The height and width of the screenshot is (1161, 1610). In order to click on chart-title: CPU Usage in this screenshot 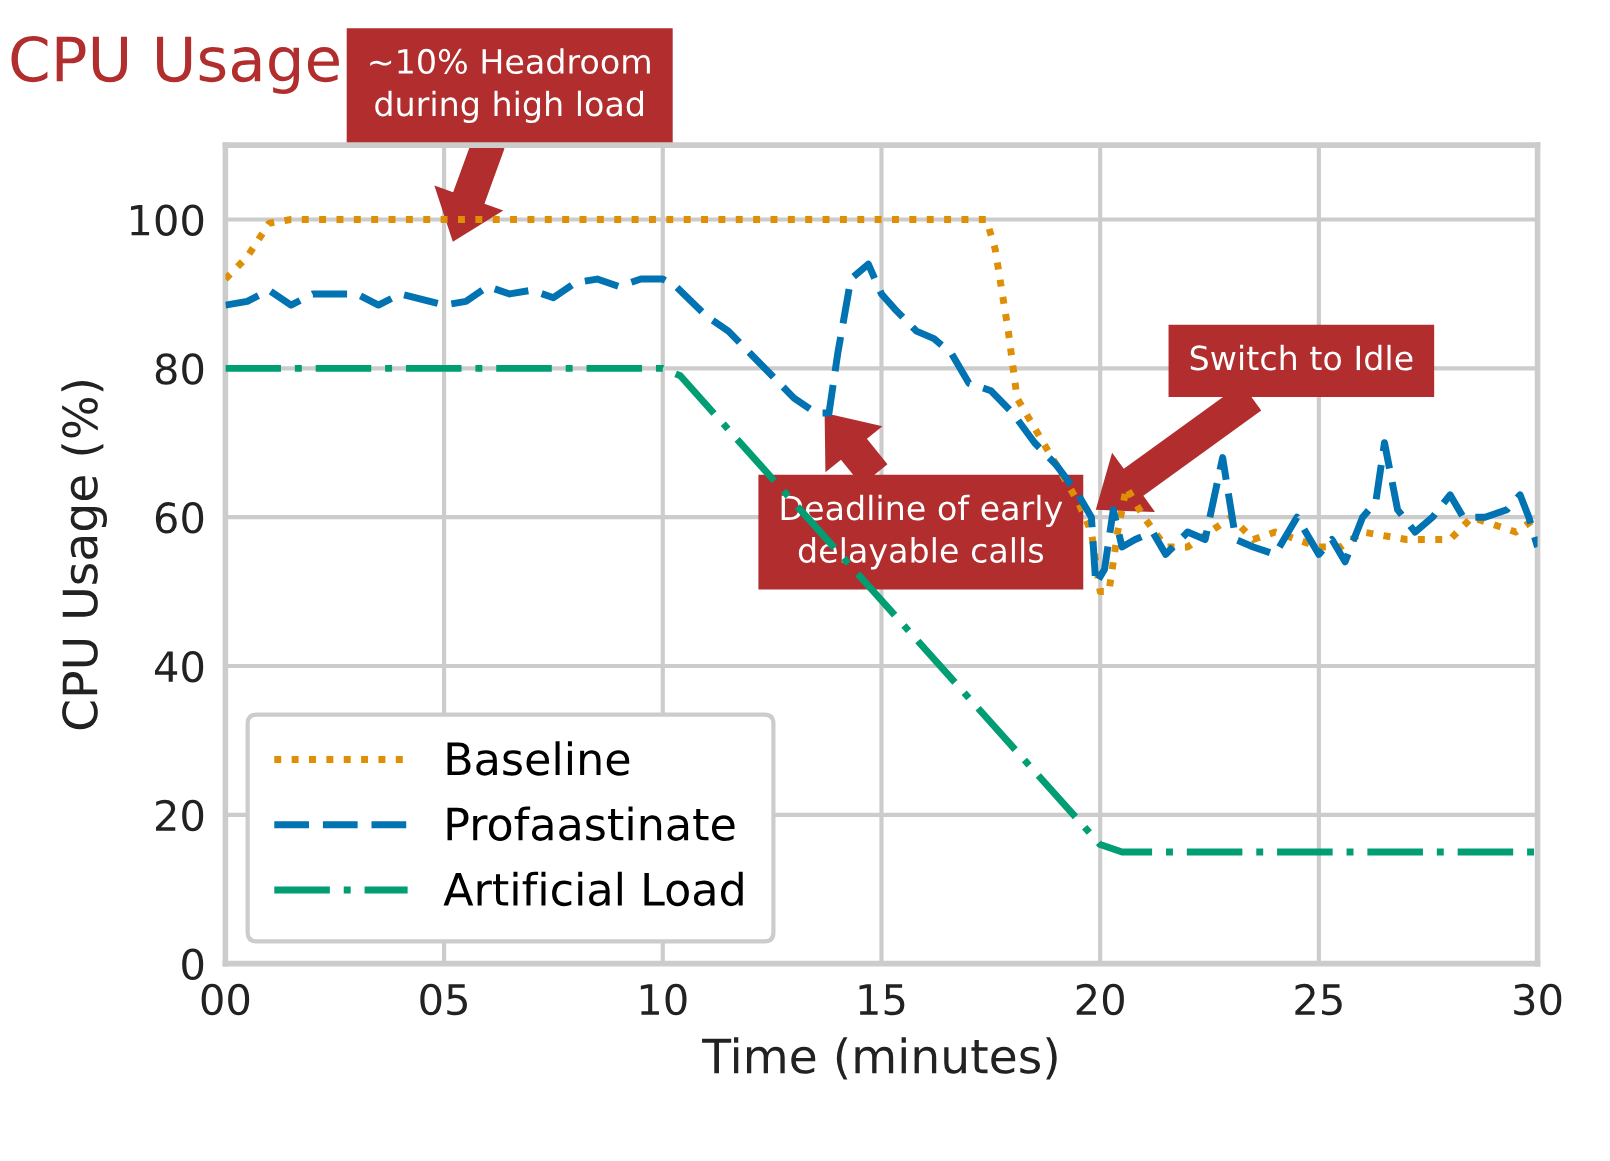, I will do `click(175, 64)`.